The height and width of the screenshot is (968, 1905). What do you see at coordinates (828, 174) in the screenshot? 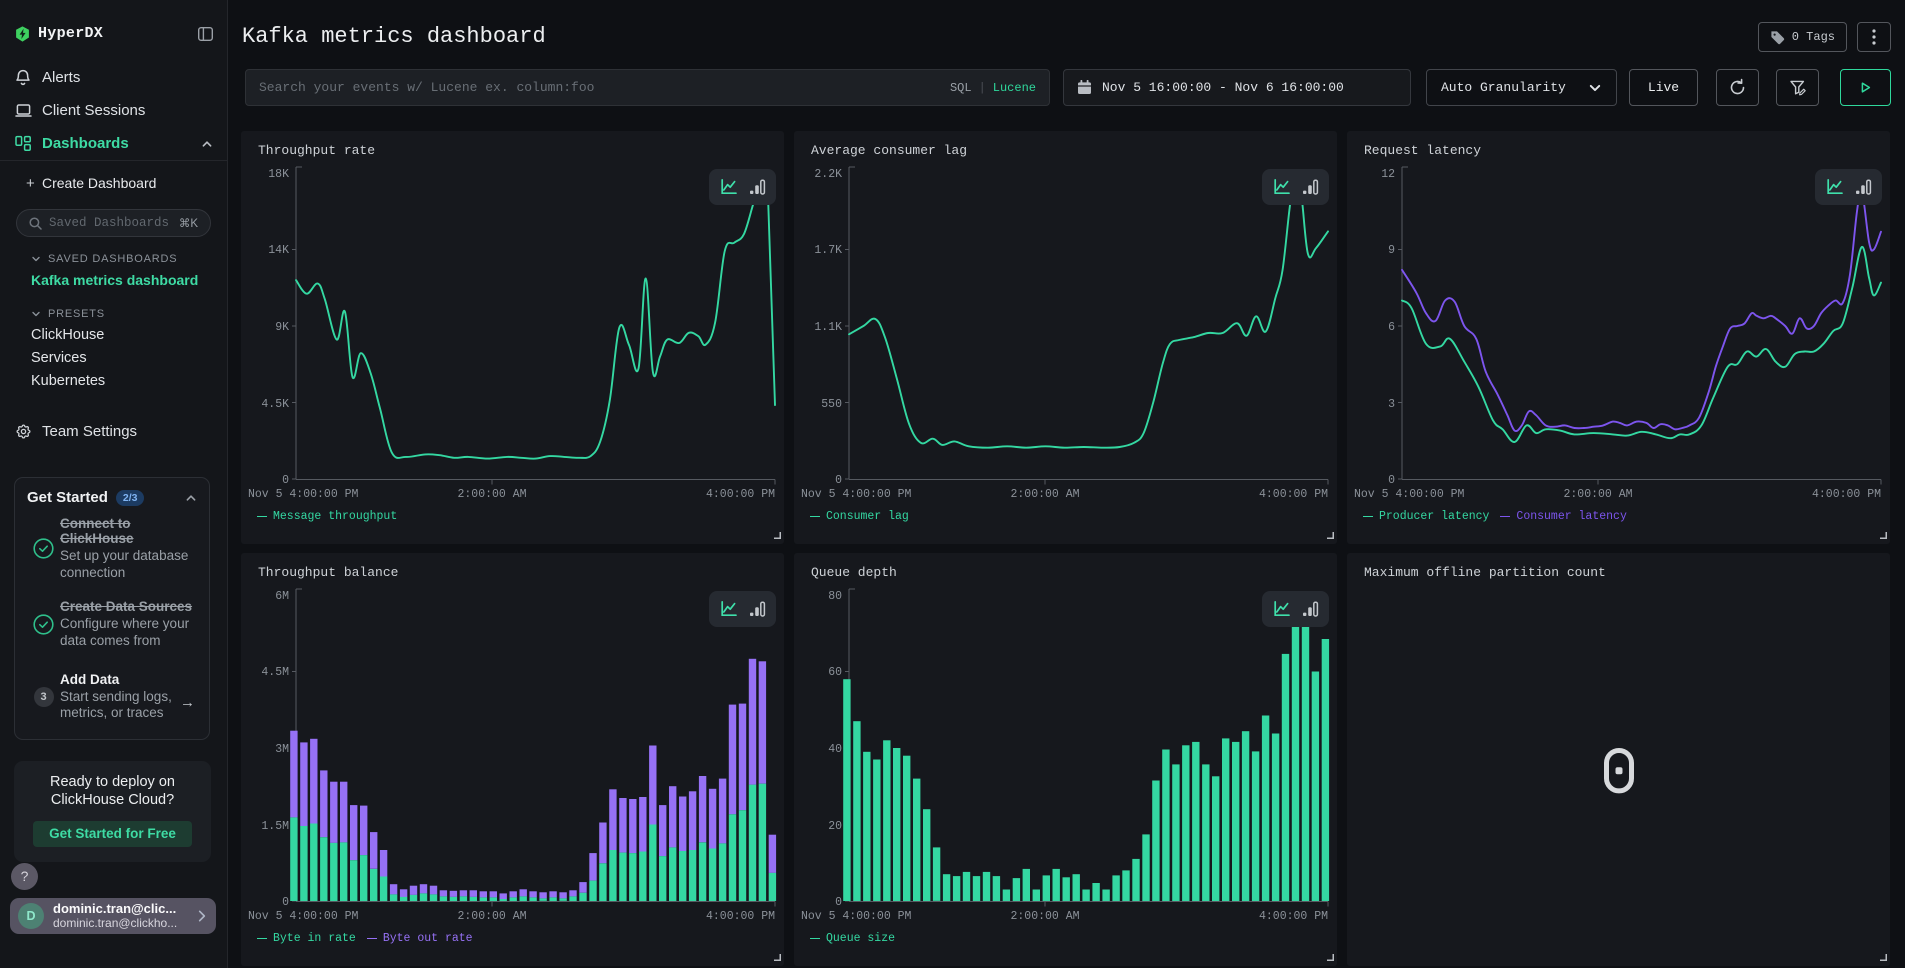
I see `svg-text: 2.2K` at bounding box center [828, 174].